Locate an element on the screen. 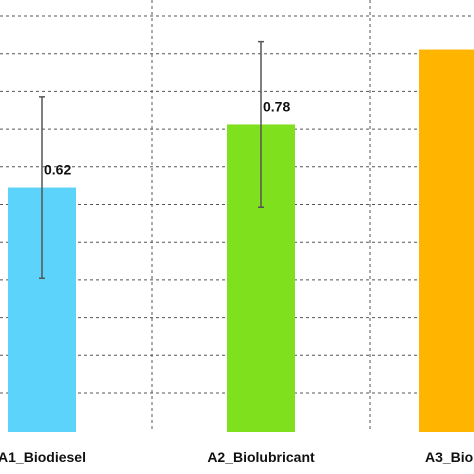  data-label: 0.78 is located at coordinates (276, 106).